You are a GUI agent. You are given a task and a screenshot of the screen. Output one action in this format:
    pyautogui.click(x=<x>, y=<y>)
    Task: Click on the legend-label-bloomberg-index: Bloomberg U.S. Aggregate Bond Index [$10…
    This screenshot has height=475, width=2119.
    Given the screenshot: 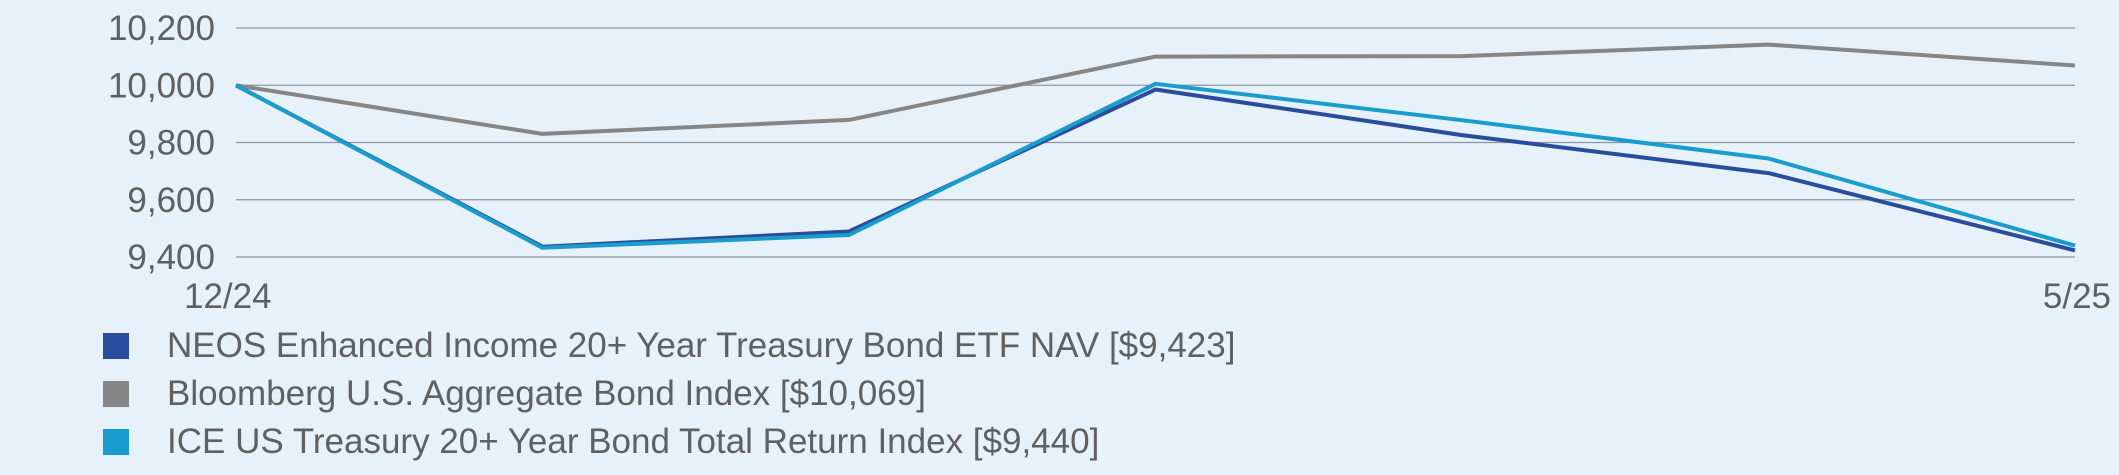 What is the action you would take?
    pyautogui.click(x=546, y=393)
    